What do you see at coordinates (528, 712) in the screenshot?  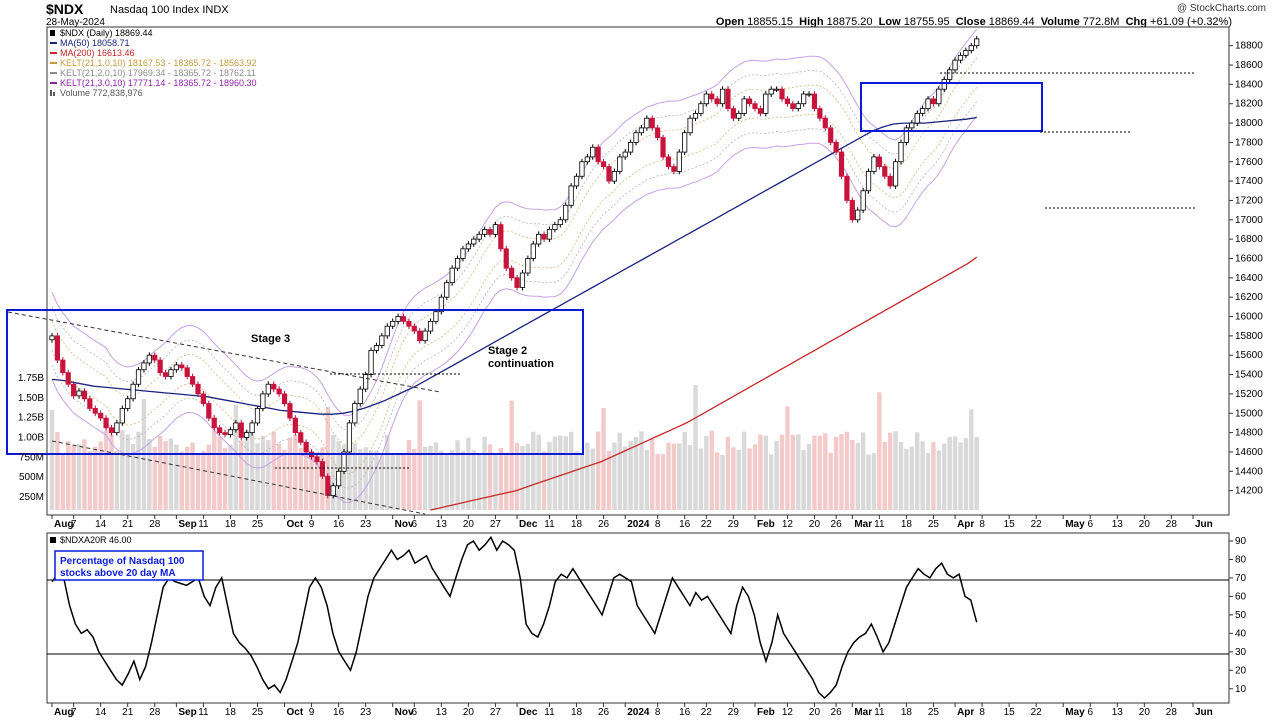 I see `indicator-x-tick-label: Dec` at bounding box center [528, 712].